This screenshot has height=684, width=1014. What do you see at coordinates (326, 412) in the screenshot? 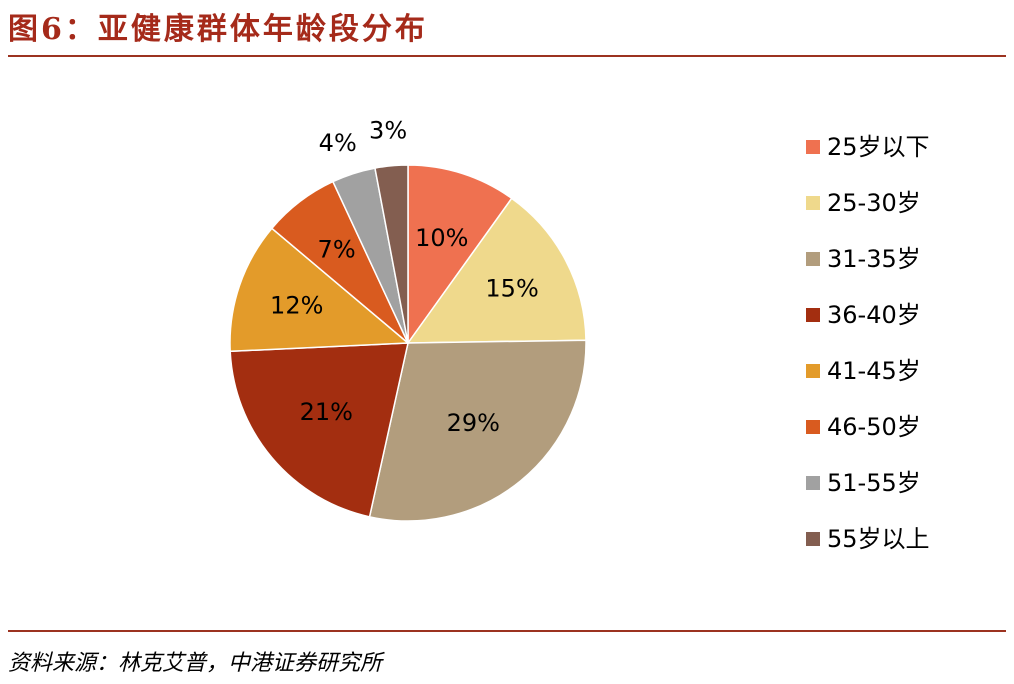
I see `pie-label-36-40: 21%` at bounding box center [326, 412].